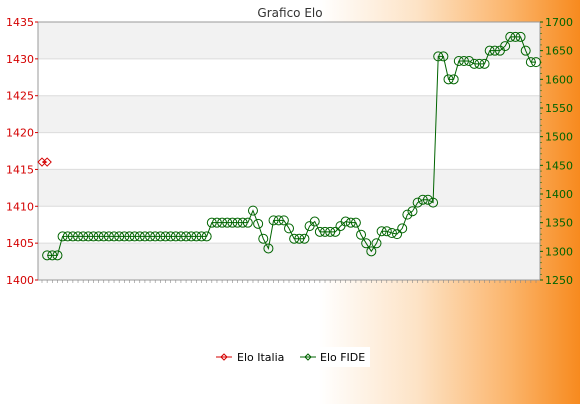  What do you see at coordinates (559, 194) in the screenshot?
I see `right-tick-label: 1400` at bounding box center [559, 194].